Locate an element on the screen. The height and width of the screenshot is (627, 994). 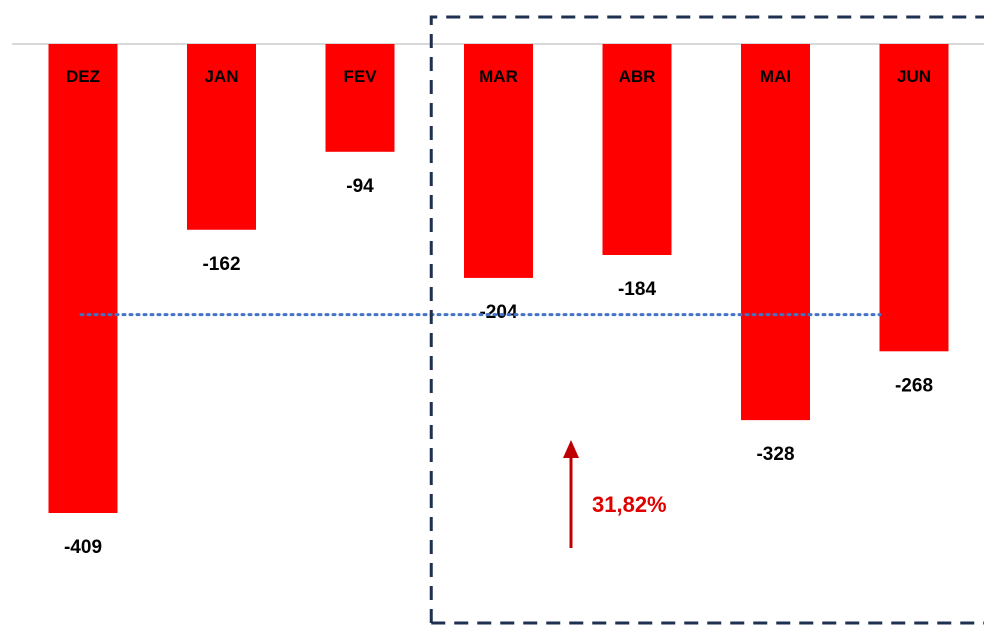
bar-jan is located at coordinates (221, 137).